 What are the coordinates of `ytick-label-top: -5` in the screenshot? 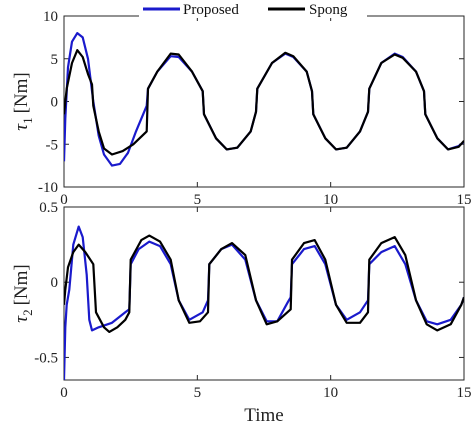 It's located at (52, 145).